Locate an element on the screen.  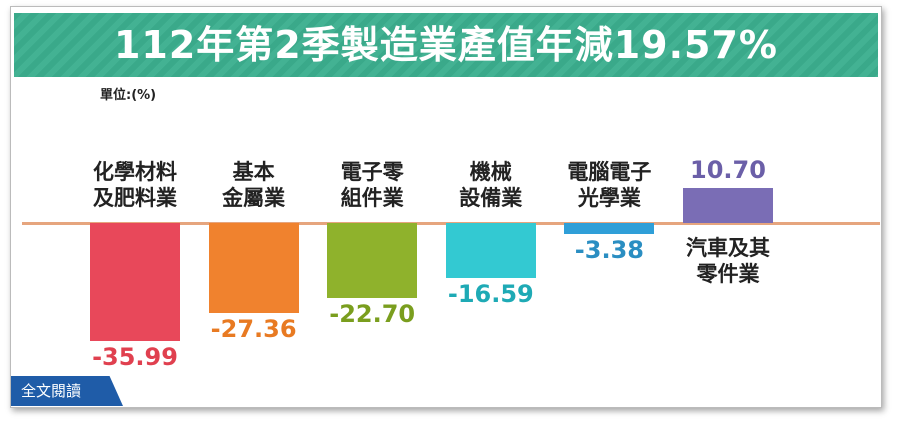
chart-title: 112年第2季製造業產值年減19.57% is located at coordinates (446, 45).